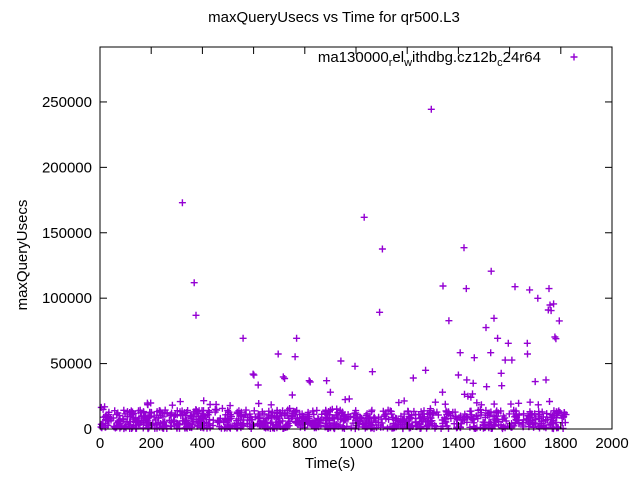  Describe the element at coordinates (334, 17) in the screenshot. I see `chart-title: maxQueryUsecs vs Time for qr500.L3` at that location.